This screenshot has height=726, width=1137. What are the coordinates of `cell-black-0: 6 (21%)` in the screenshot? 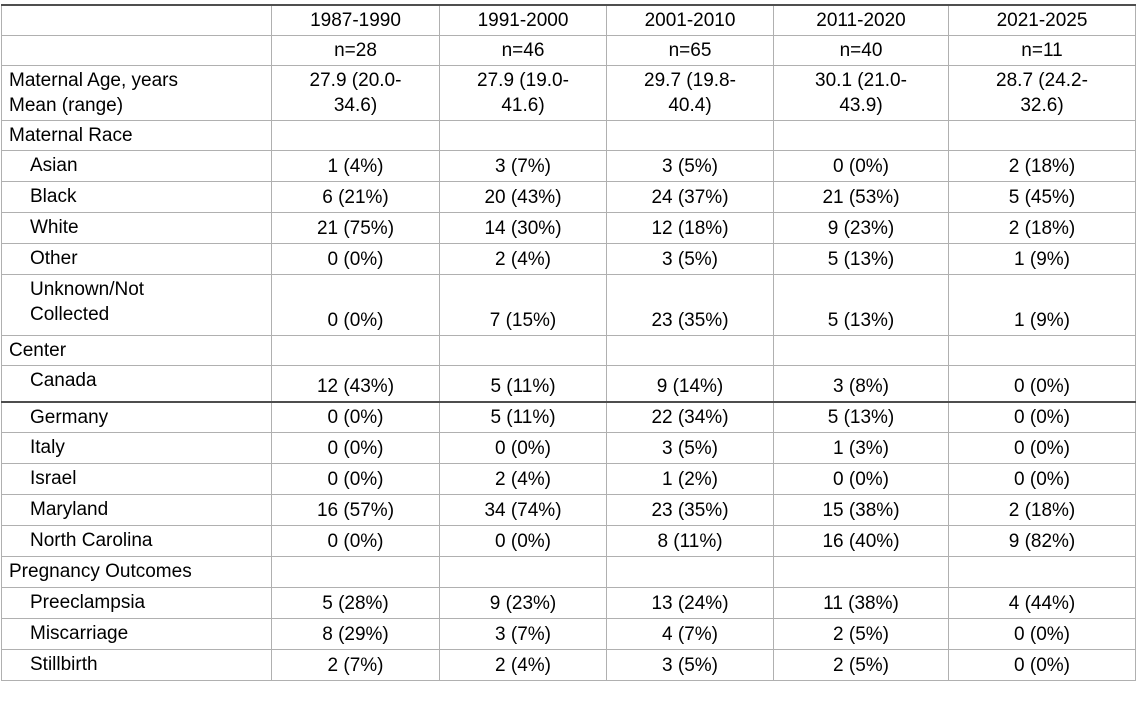 It's located at (355, 197).